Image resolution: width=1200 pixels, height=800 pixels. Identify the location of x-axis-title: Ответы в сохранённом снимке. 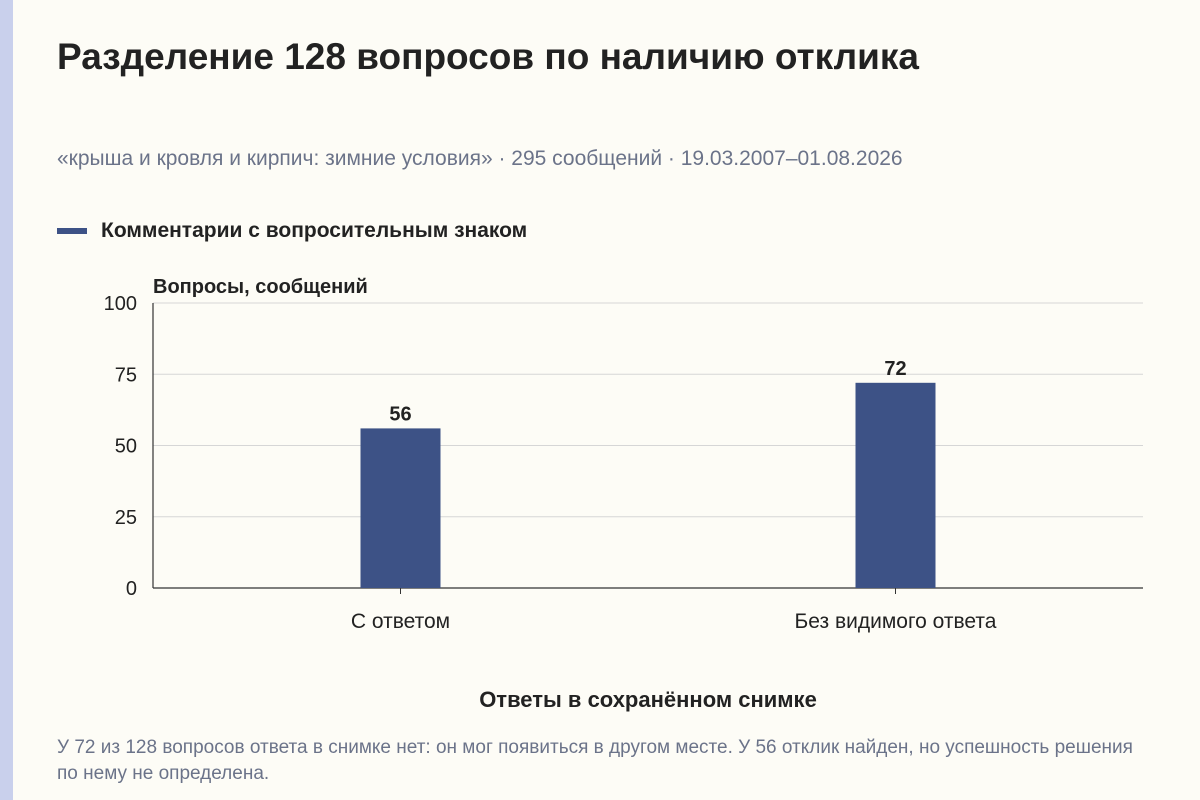
(648, 699).